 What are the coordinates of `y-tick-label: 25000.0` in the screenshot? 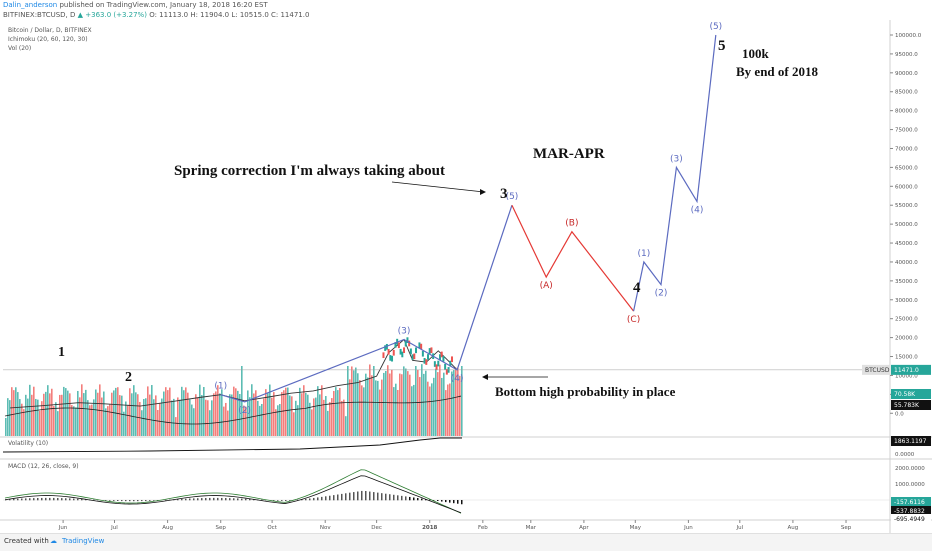 It's located at (906, 320).